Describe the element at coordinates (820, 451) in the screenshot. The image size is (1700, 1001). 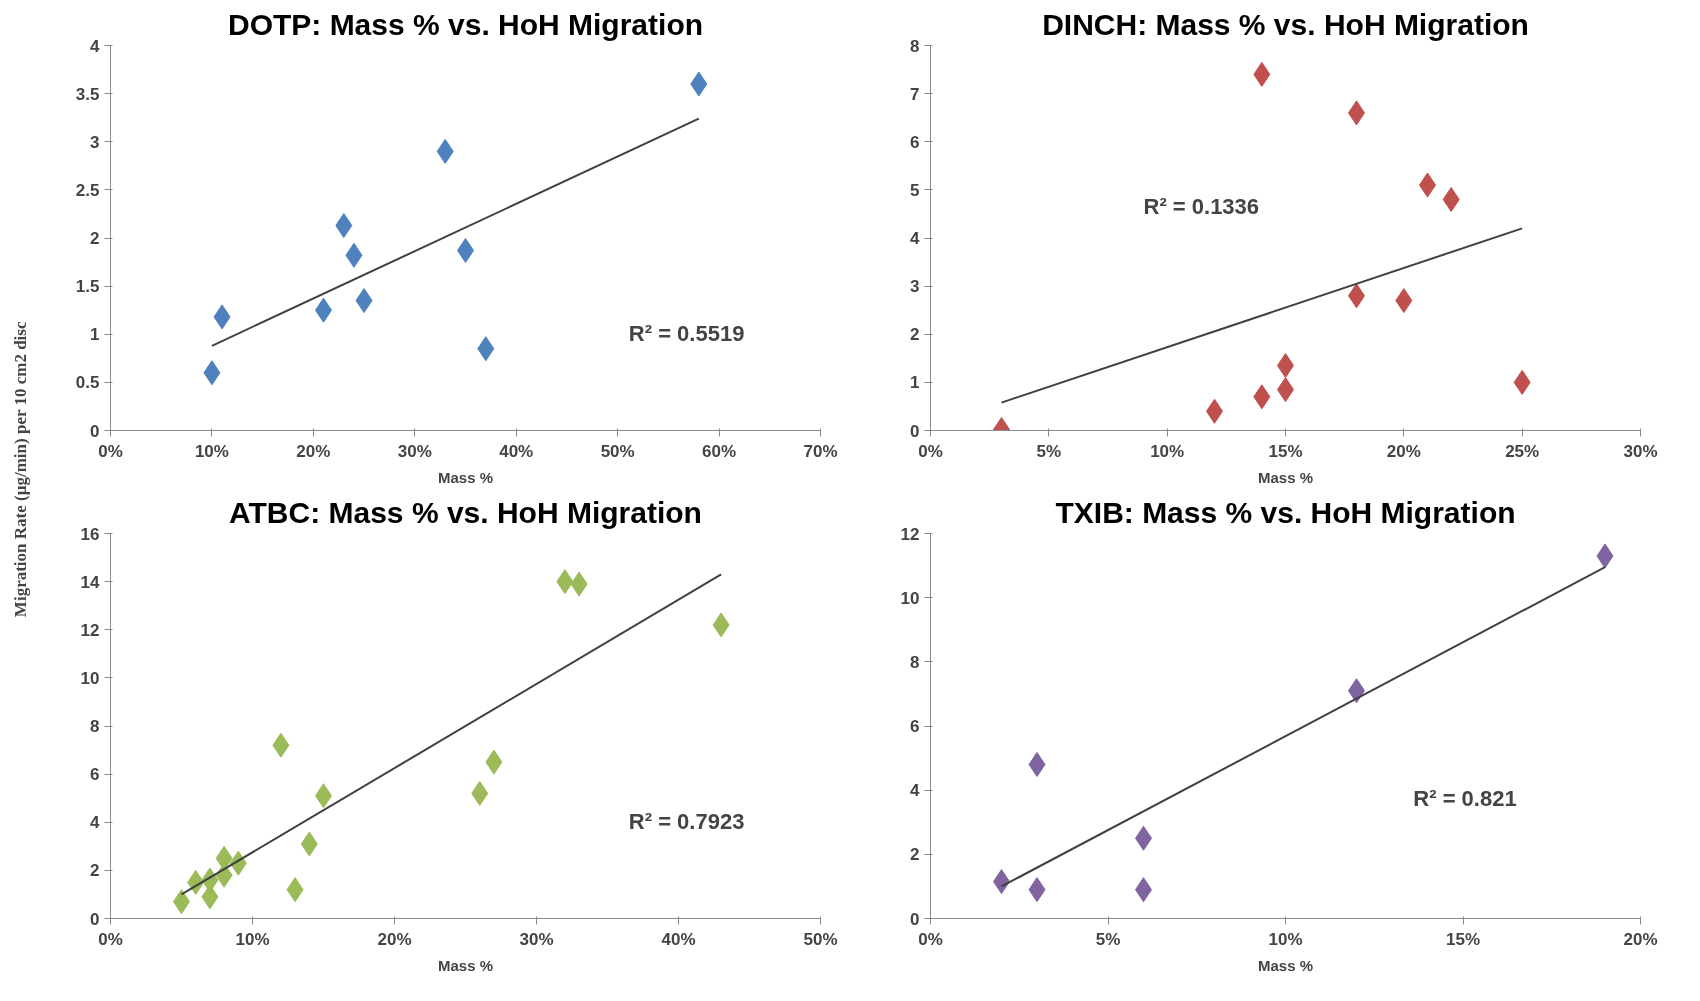
I see `x-tick-label: 70%` at that location.